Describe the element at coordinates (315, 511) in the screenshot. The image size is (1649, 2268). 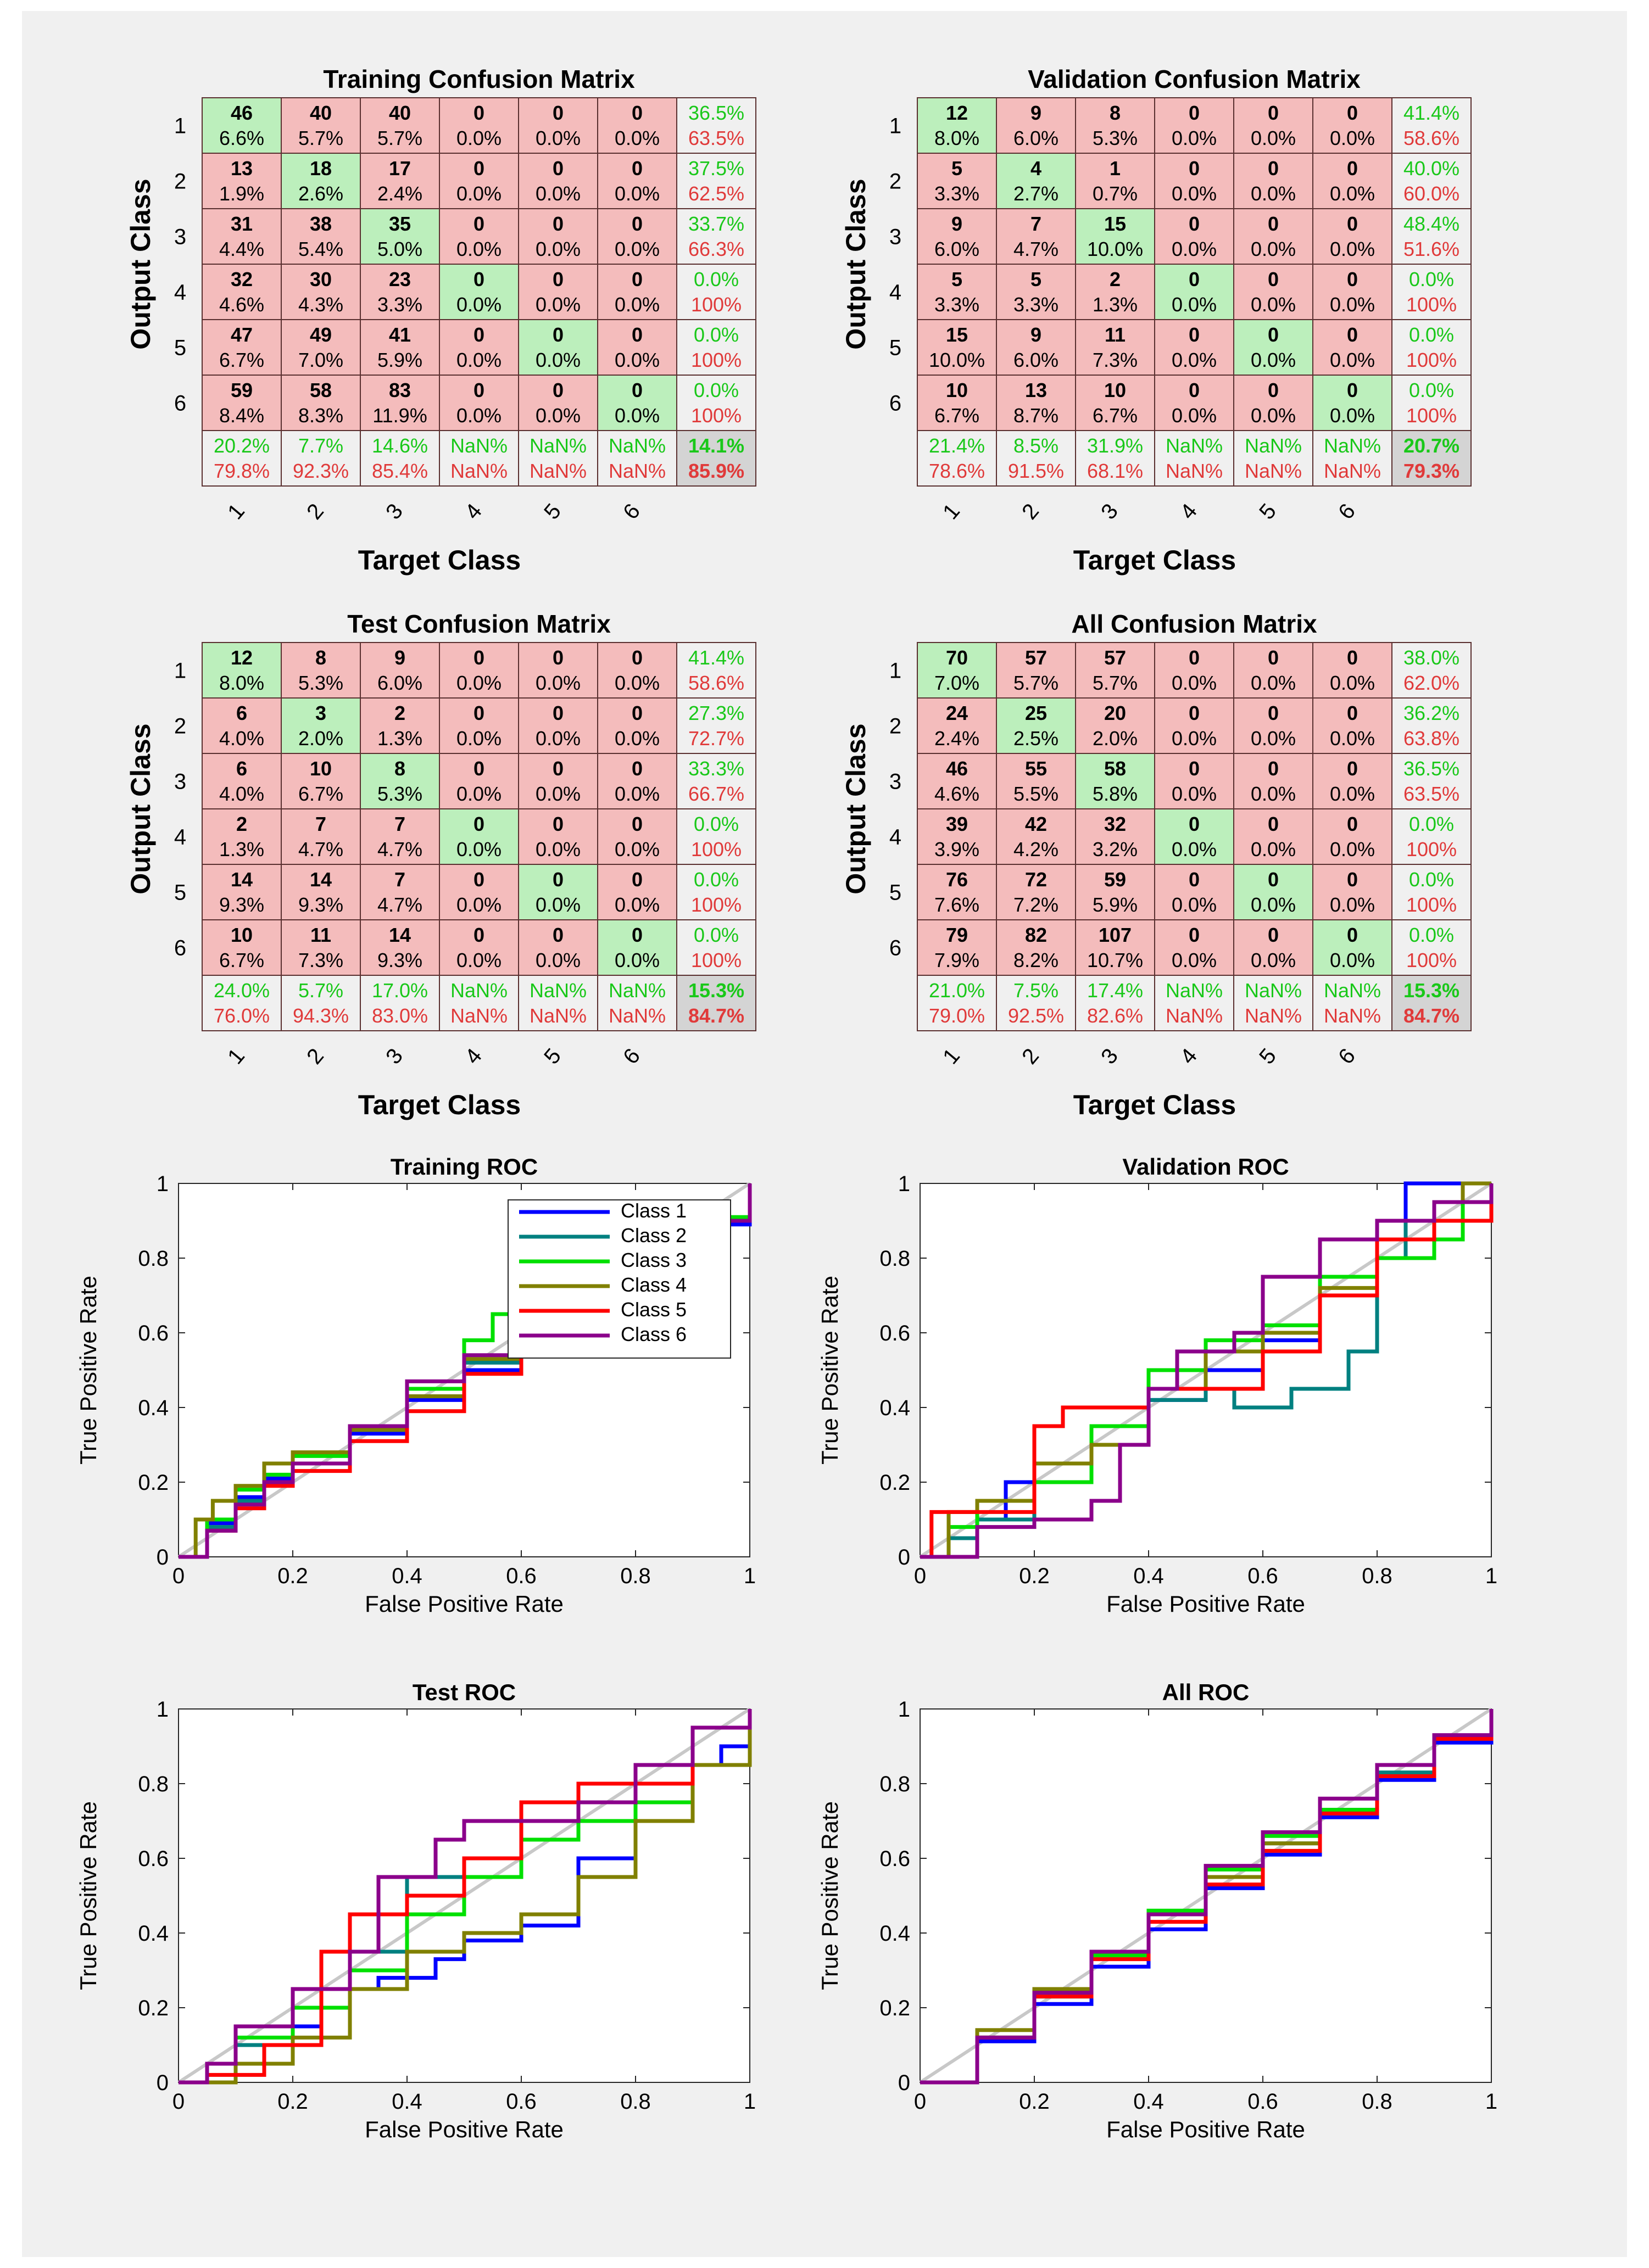
I see `training-confusion-x-tick: 2` at that location.